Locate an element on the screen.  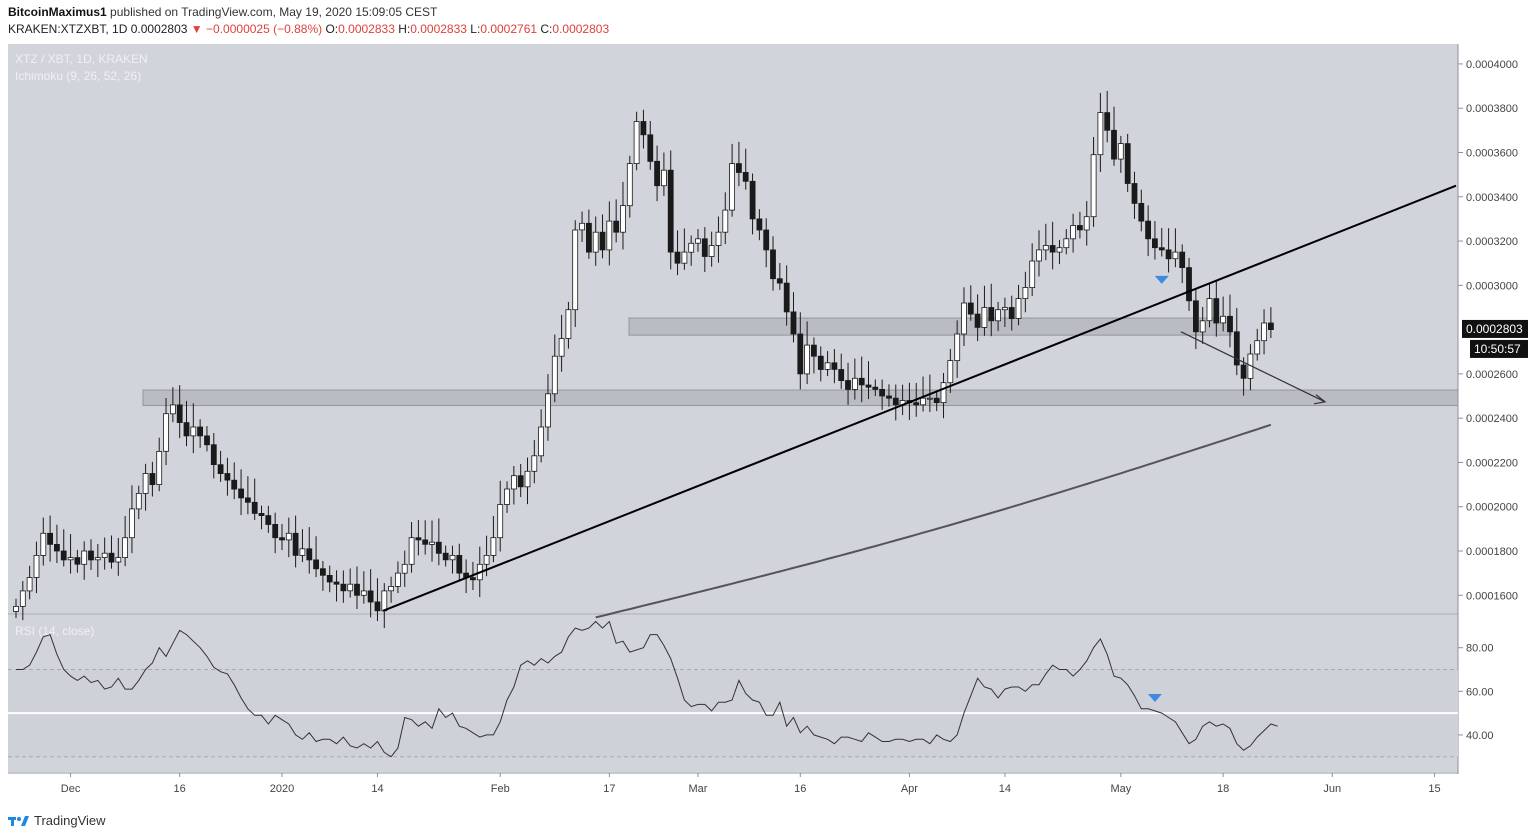
moving-average-line is located at coordinates (933, 521).